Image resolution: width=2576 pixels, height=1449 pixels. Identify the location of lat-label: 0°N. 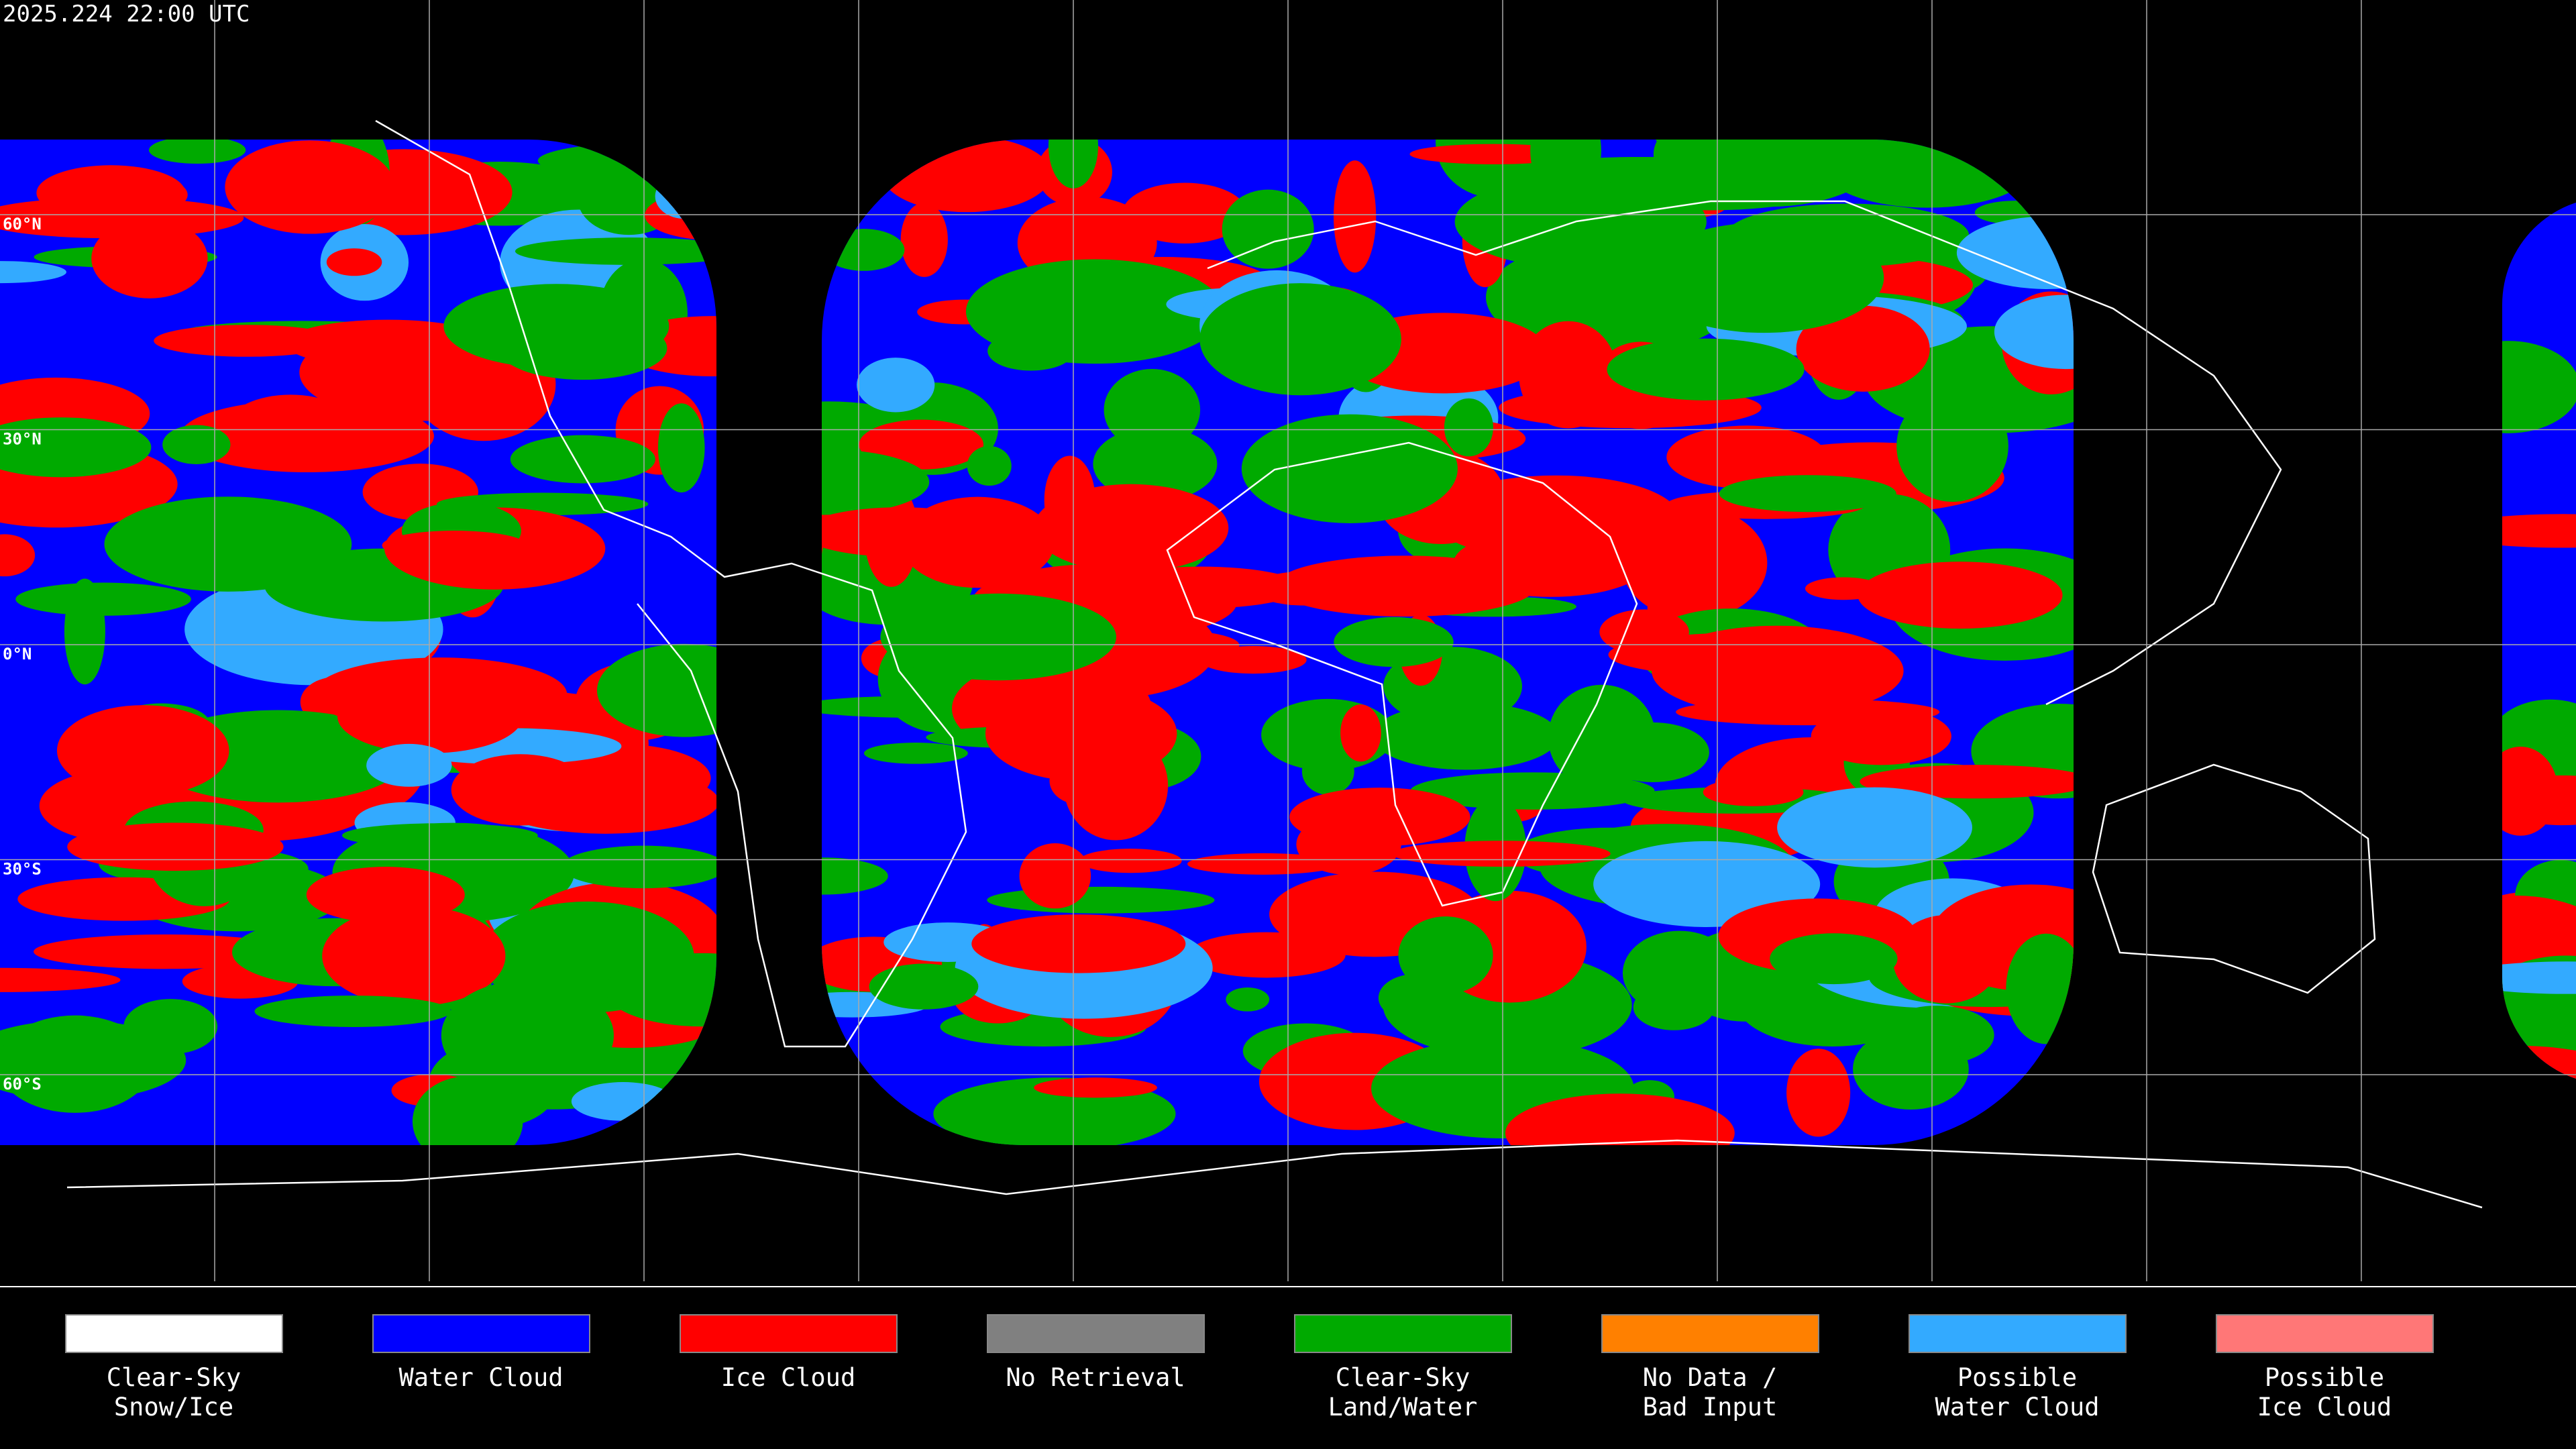
(17, 654).